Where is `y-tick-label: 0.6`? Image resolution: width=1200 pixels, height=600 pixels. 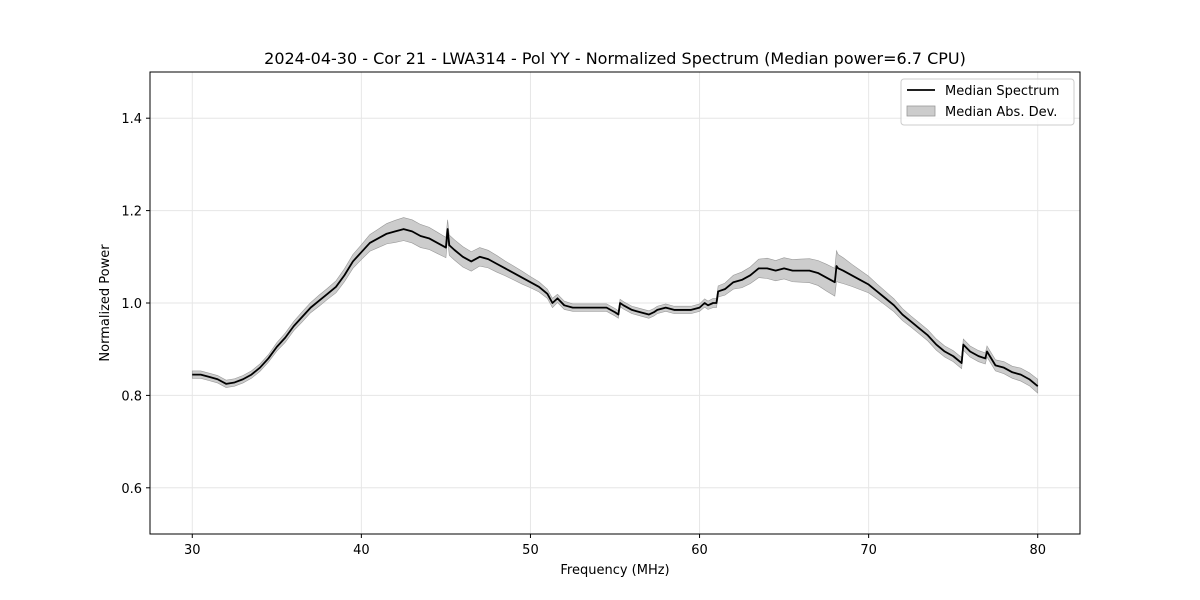 y-tick-label: 0.6 is located at coordinates (131, 489).